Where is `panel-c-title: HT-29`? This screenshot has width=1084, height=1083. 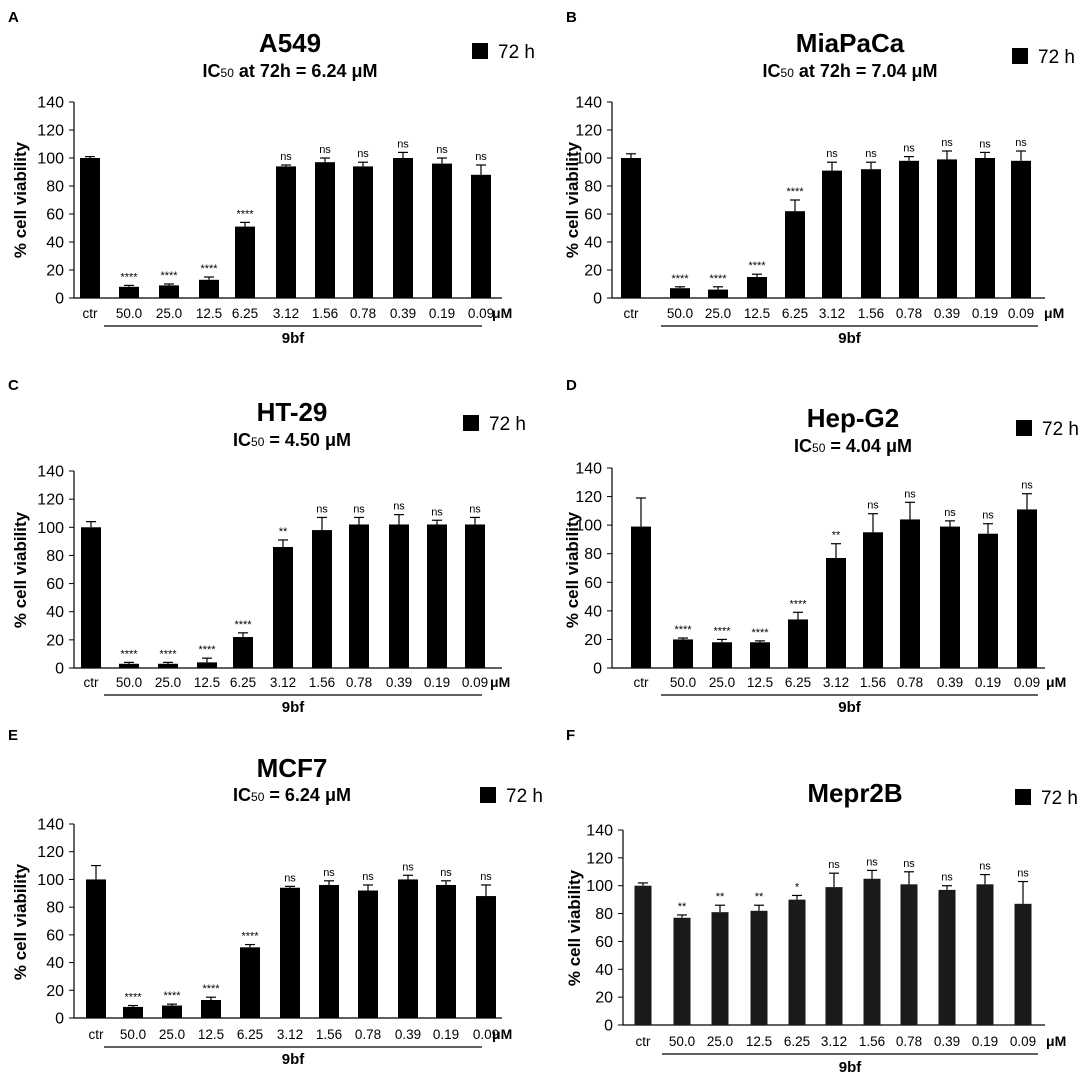 panel-c-title: HT-29 is located at coordinates (292, 412).